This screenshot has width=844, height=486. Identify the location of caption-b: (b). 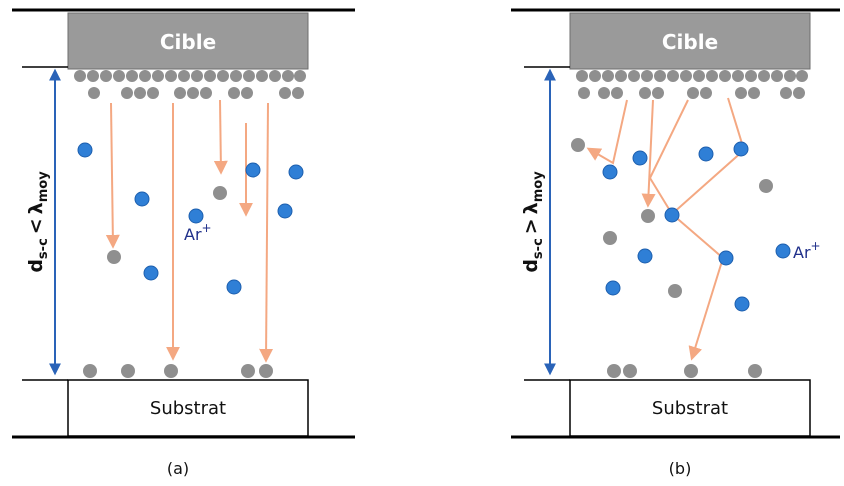
(680, 468).